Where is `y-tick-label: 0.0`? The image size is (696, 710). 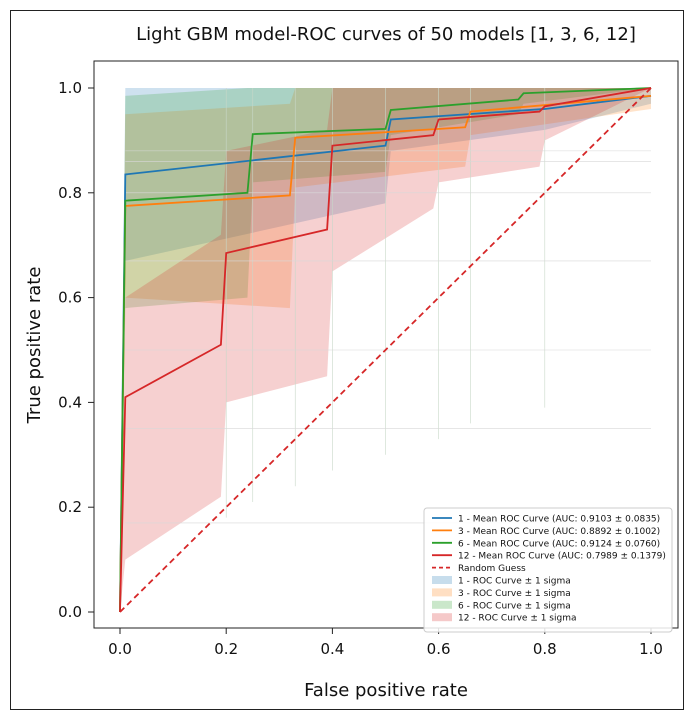 y-tick-label: 0.0 is located at coordinates (70, 612).